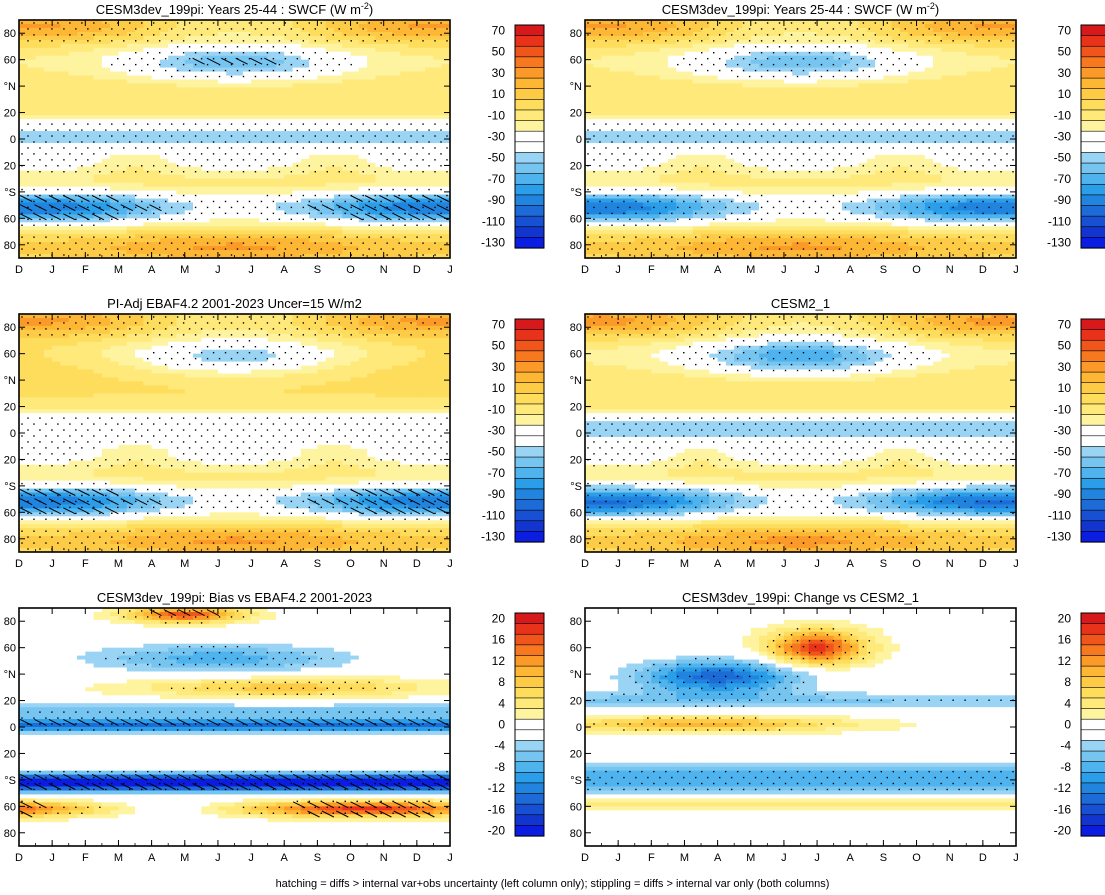 This screenshot has width=1105, height=895. What do you see at coordinates (118, 270) in the screenshot?
I see `x-tick-label: M` at bounding box center [118, 270].